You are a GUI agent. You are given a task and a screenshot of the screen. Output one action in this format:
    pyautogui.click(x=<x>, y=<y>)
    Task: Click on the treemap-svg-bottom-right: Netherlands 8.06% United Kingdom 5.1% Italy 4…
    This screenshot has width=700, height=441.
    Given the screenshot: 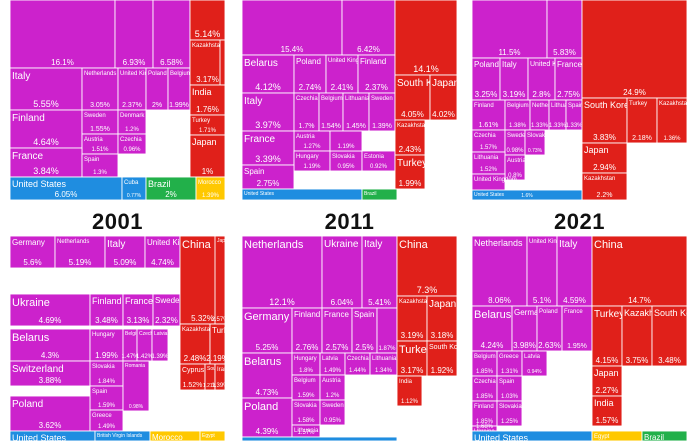 What is the action you would take?
    pyautogui.click(x=579, y=338)
    